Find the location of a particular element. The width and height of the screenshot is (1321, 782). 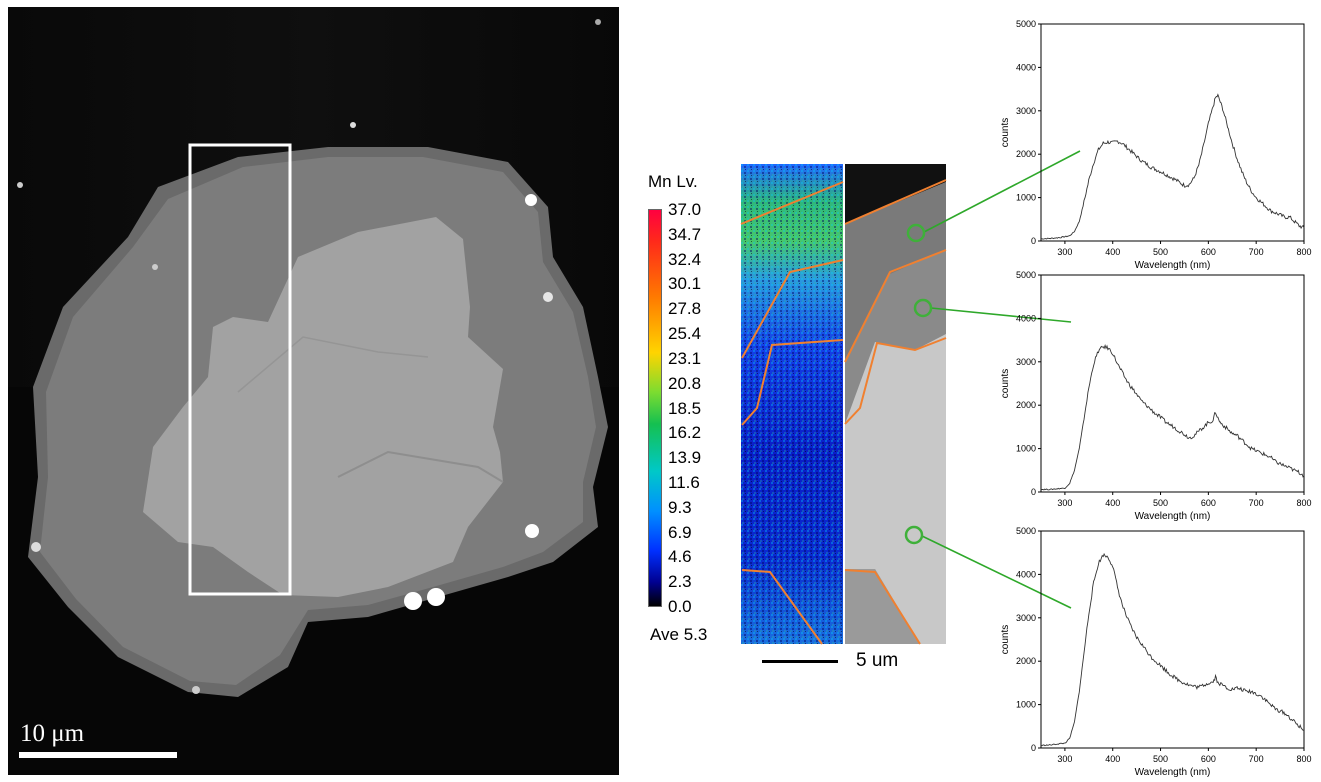

colorbar-tick-label: 25.4 is located at coordinates (685, 334).